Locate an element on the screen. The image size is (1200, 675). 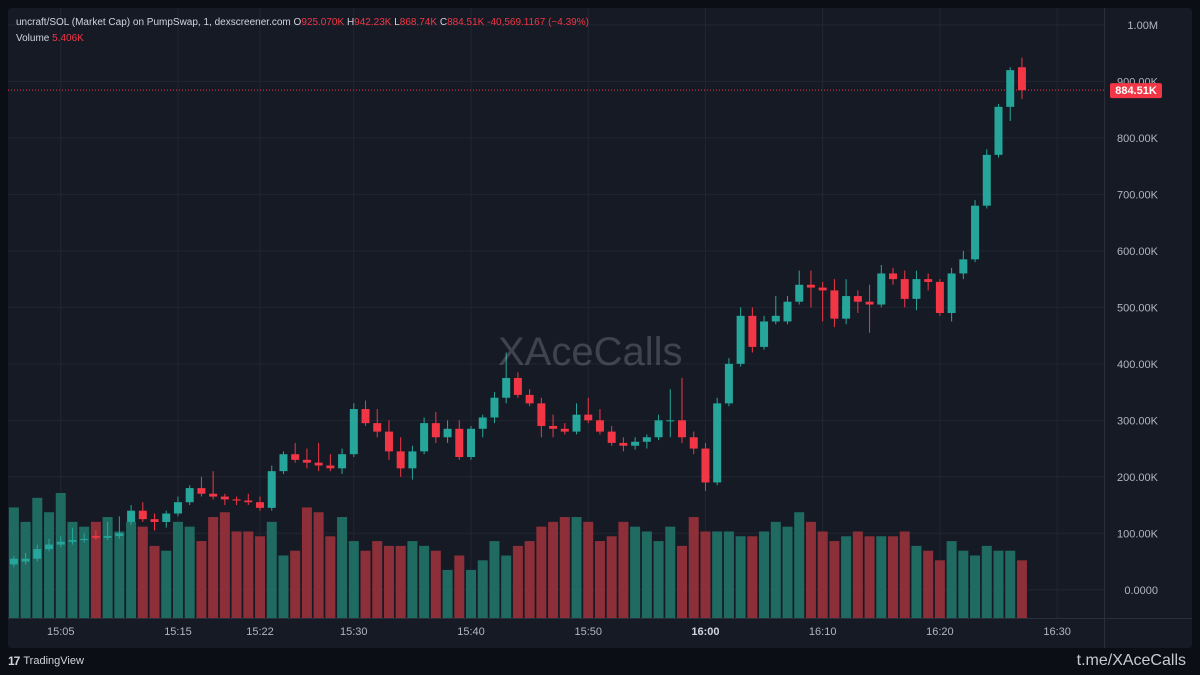
volume-value: 5.406K is located at coordinates (68, 38).